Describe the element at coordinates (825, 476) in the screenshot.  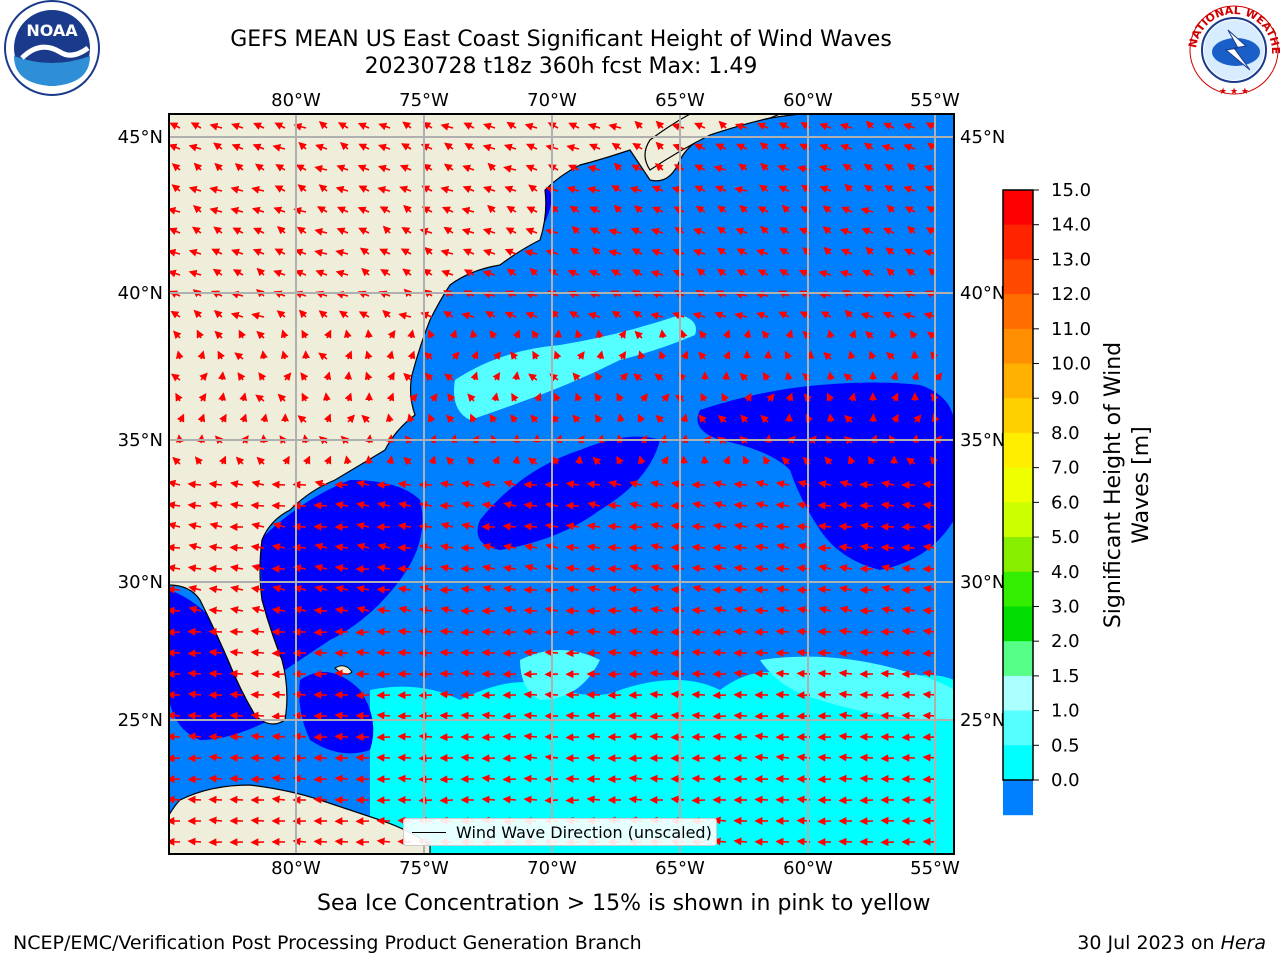
I see `wave-band-dark-east` at that location.